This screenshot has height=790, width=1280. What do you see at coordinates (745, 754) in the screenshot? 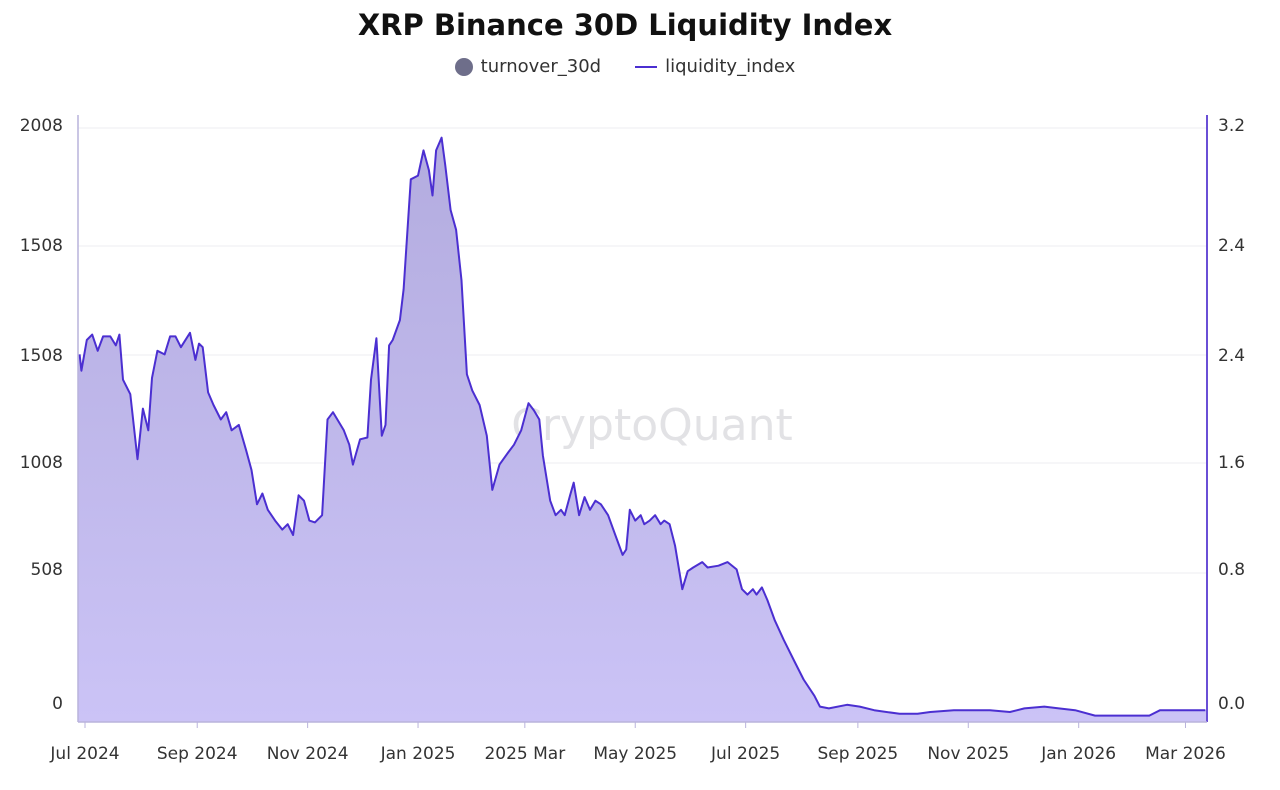
I see `x-axis-tick-label: Jul 2025` at bounding box center [745, 754].